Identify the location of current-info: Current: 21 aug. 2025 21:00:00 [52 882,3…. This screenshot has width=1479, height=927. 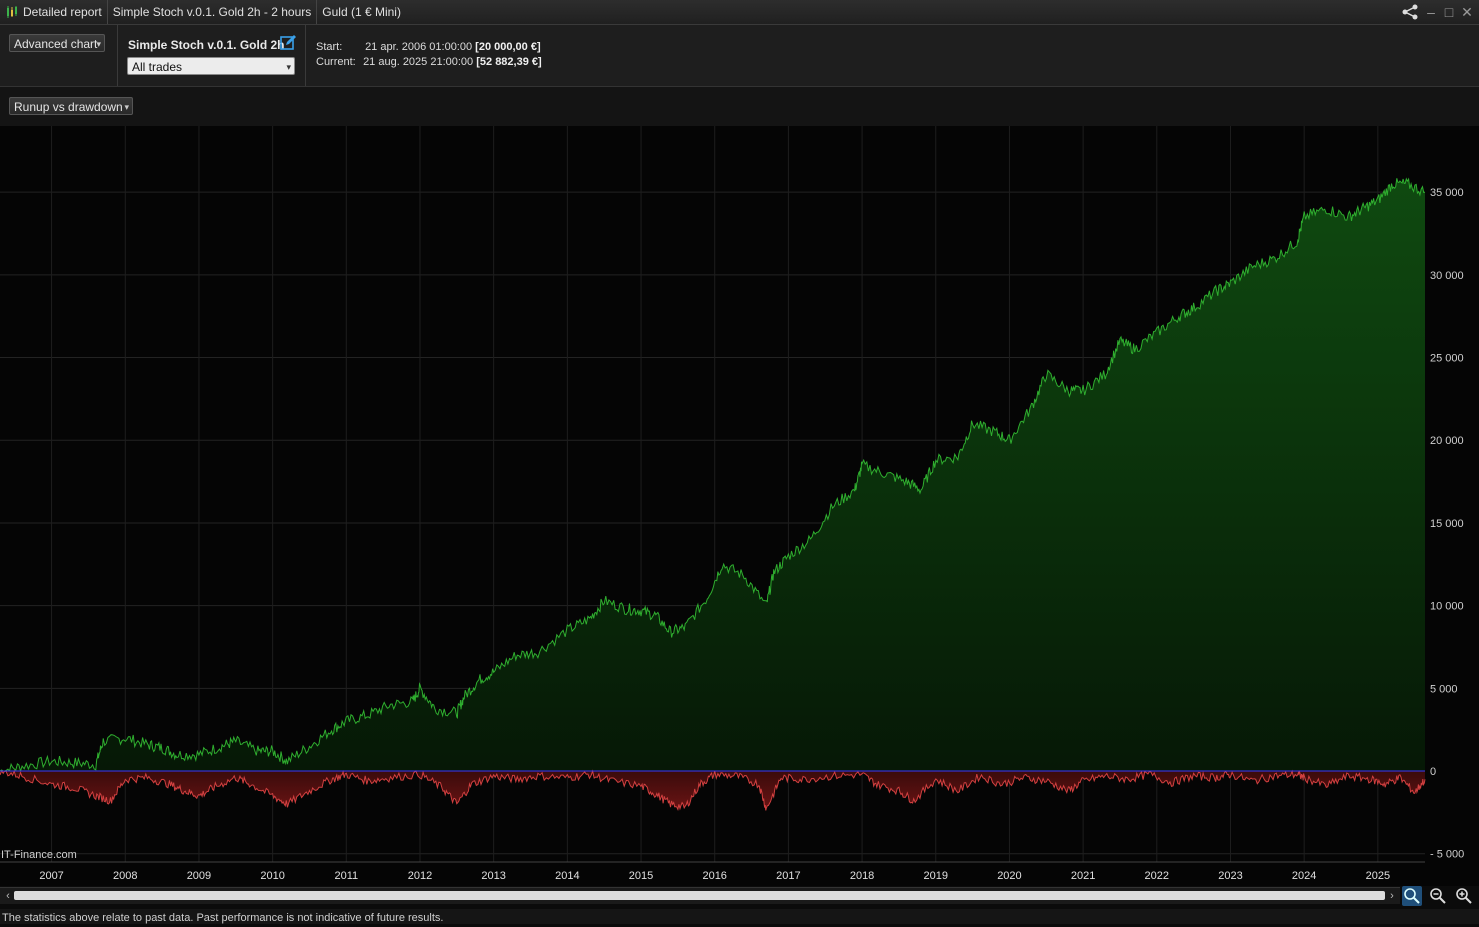
(429, 62).